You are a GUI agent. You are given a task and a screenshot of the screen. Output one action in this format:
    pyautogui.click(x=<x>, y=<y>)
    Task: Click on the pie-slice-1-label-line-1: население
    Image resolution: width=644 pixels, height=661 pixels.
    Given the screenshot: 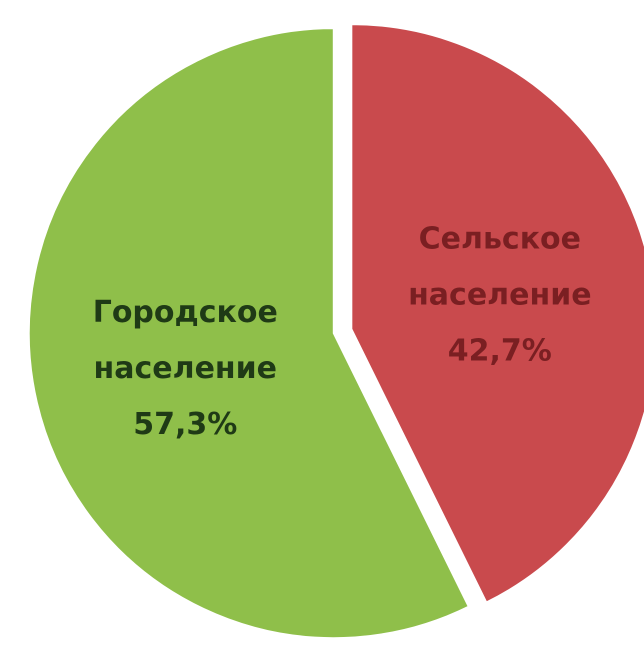 What is the action you would take?
    pyautogui.click(x=186, y=368)
    